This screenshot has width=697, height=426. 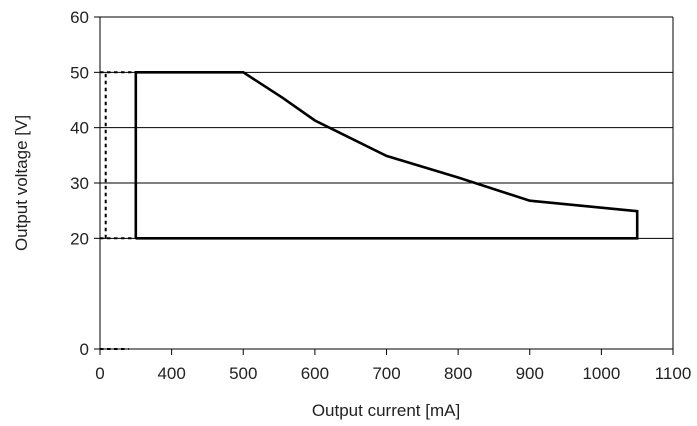 I want to click on y-tick-label: 40, so click(x=79, y=128).